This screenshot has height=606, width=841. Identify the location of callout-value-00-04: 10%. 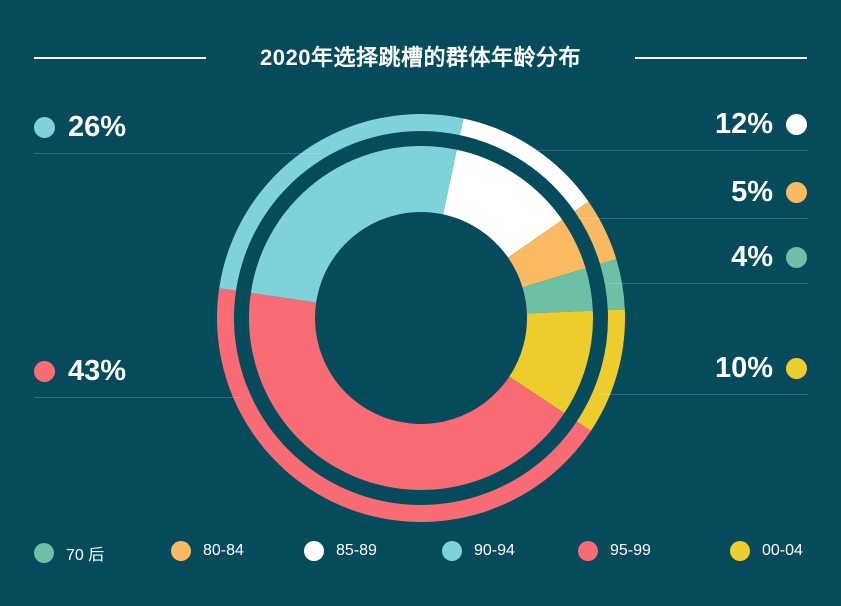
(743, 368).